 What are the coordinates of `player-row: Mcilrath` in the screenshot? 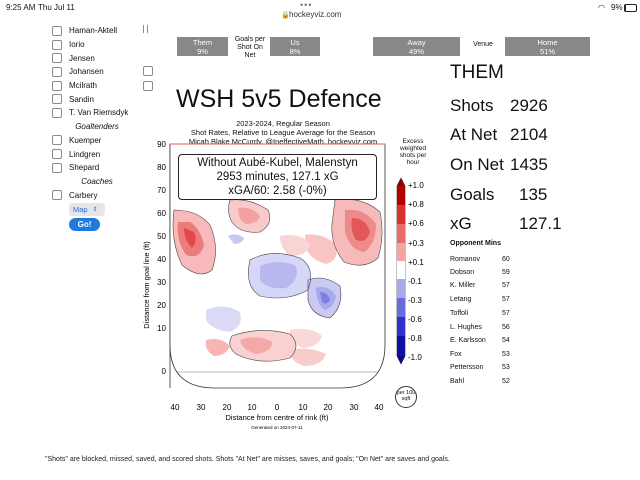 It's located at (102, 86).